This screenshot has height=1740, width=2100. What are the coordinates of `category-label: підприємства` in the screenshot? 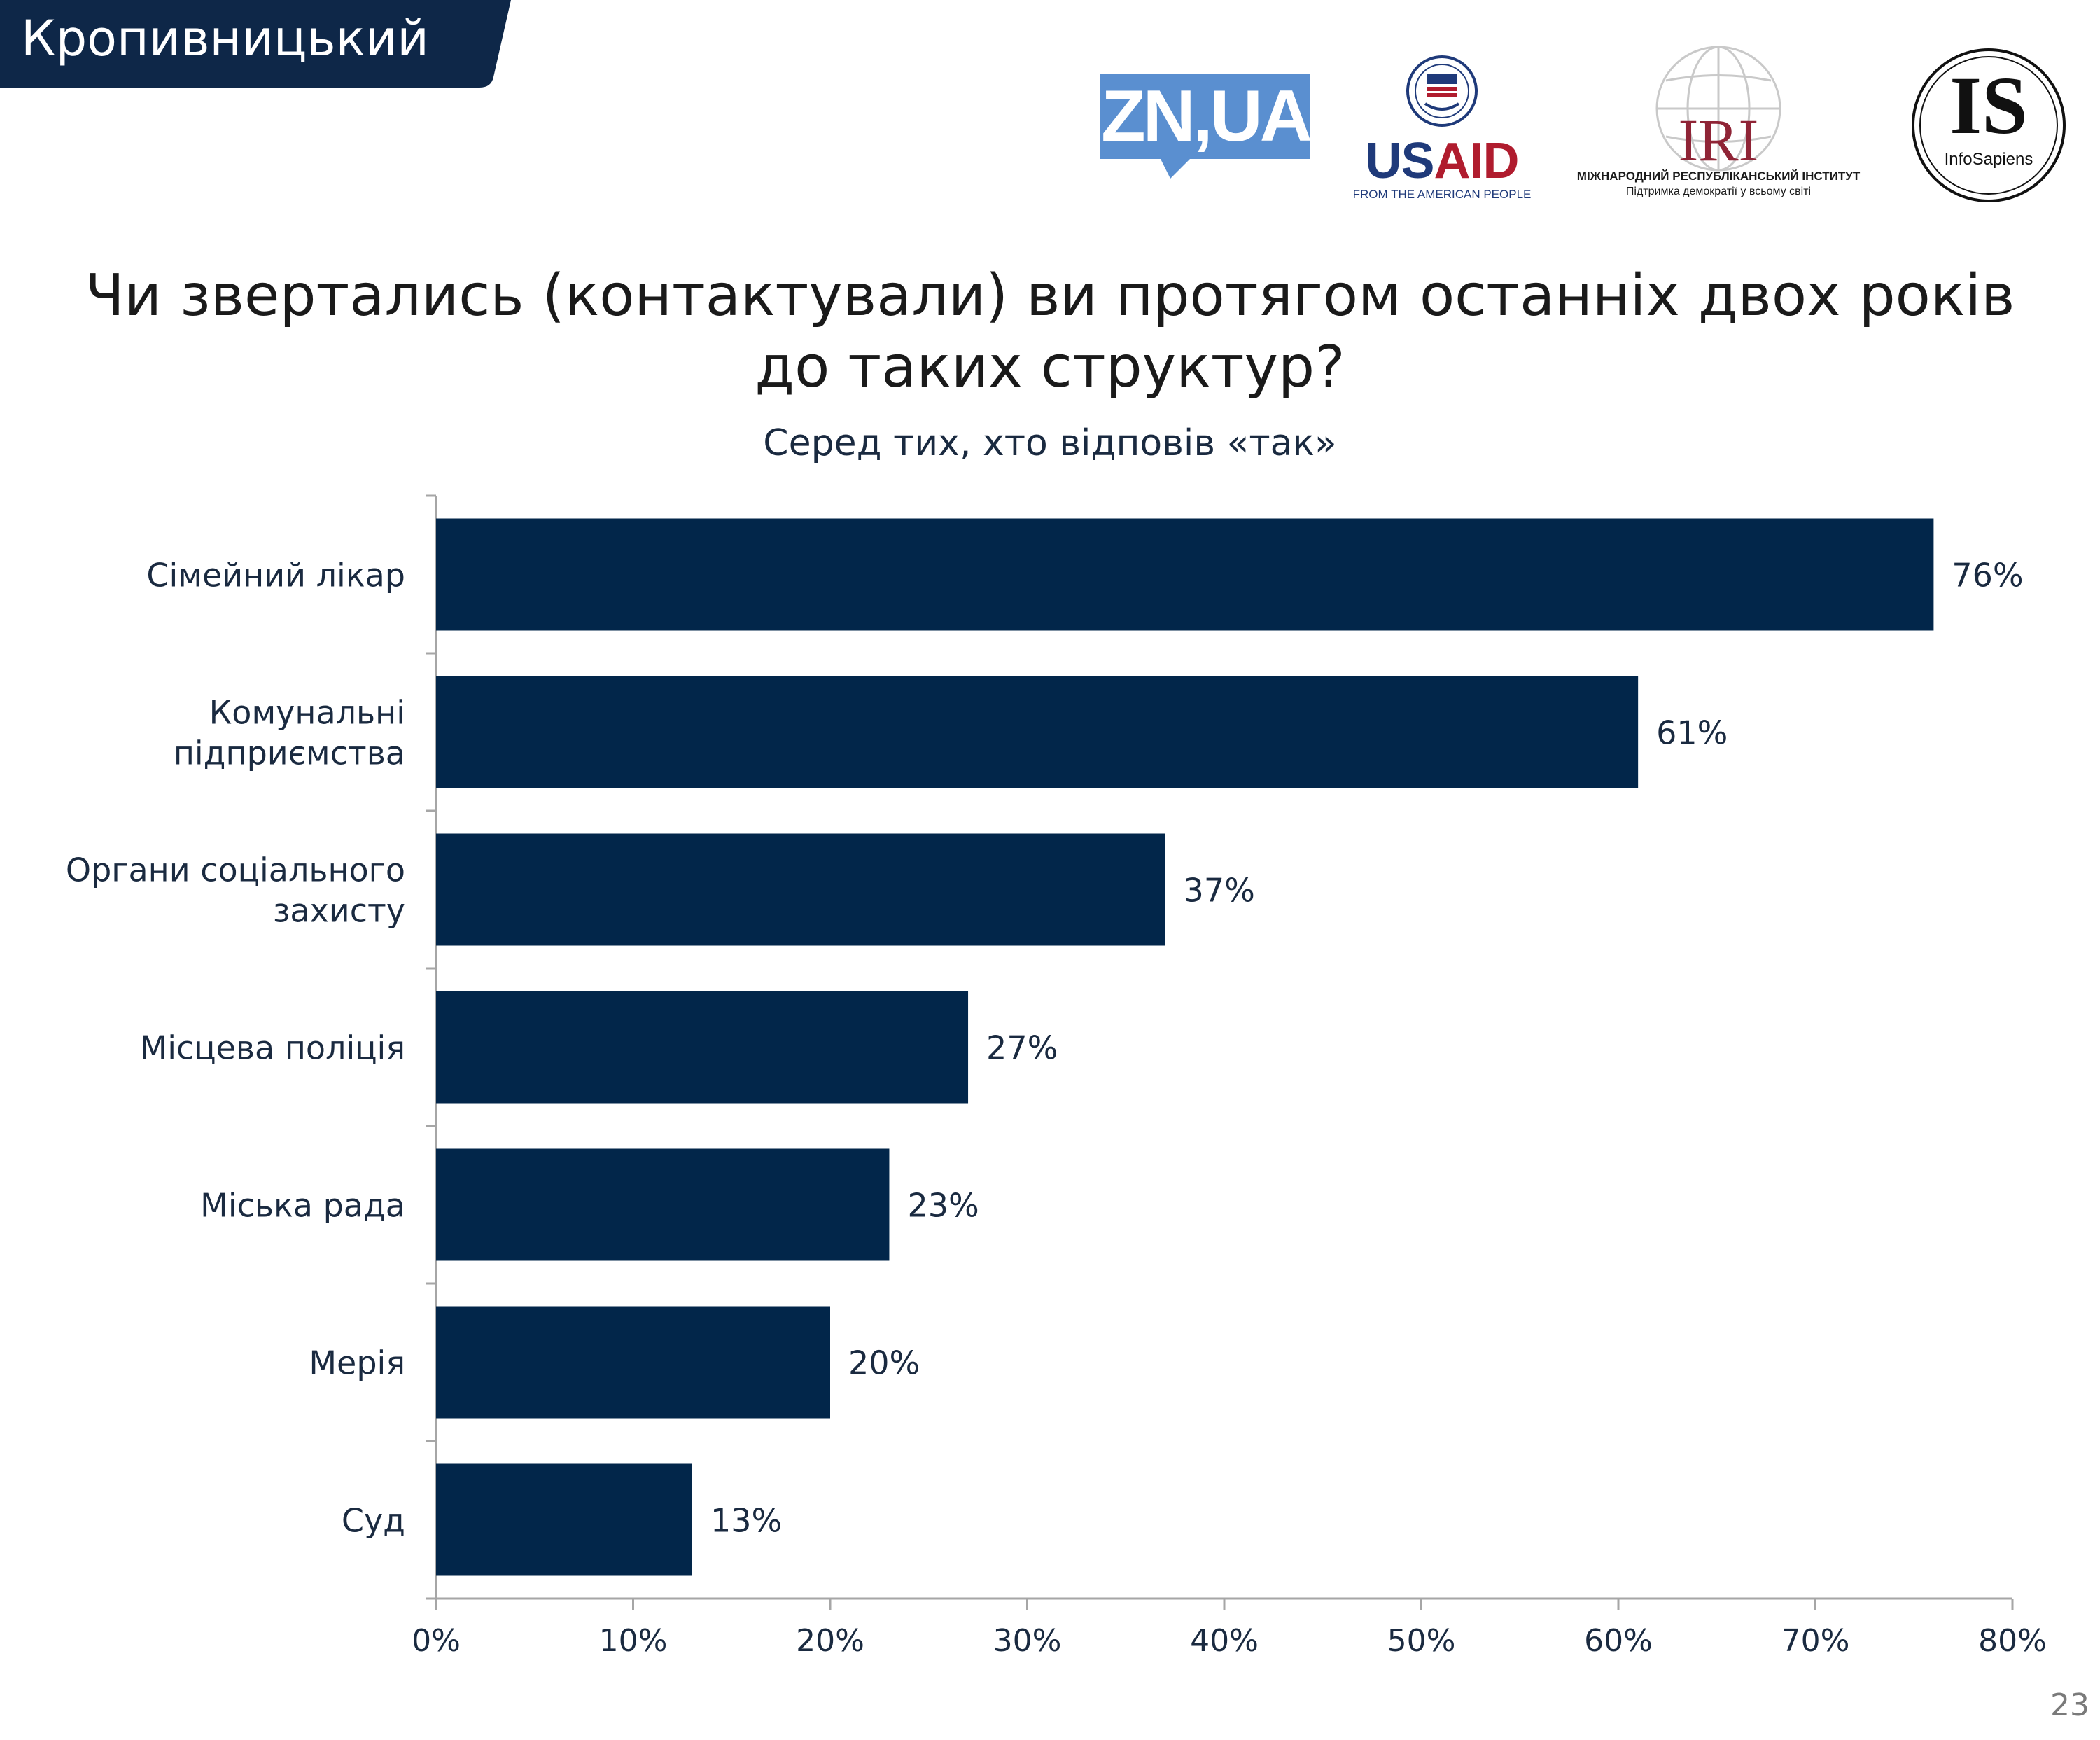 It's located at (289, 754).